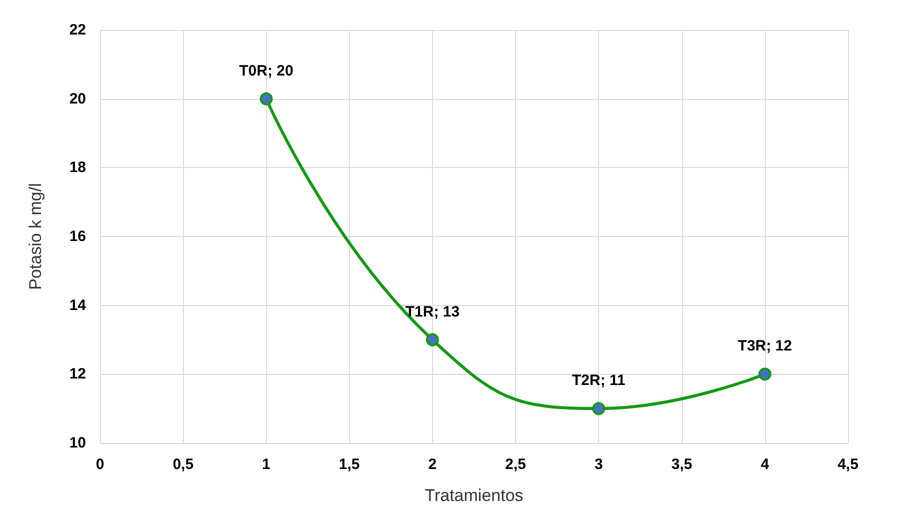 This screenshot has height=529, width=904. I want to click on x-tick-label: 3, so click(598, 464).